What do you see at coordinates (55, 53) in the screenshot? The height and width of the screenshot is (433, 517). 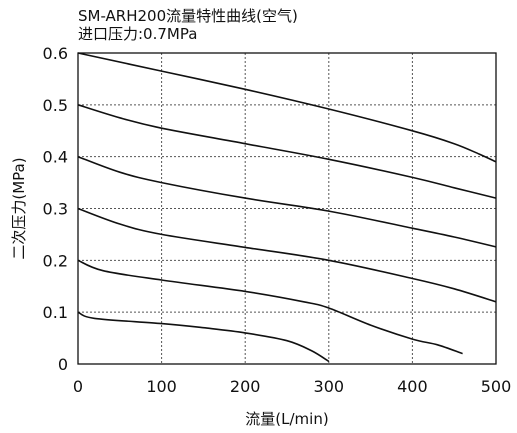 I see `y-tick-label: 0.6` at bounding box center [55, 53].